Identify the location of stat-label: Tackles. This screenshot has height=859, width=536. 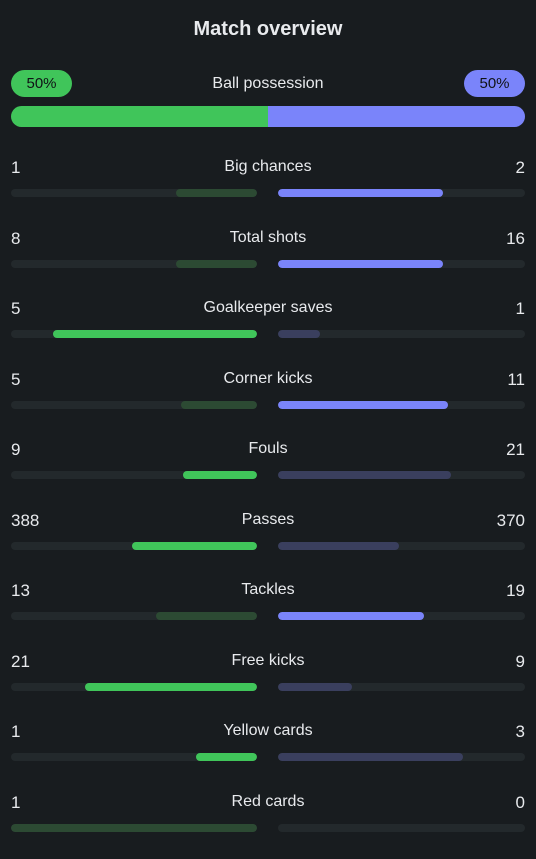
(268, 590).